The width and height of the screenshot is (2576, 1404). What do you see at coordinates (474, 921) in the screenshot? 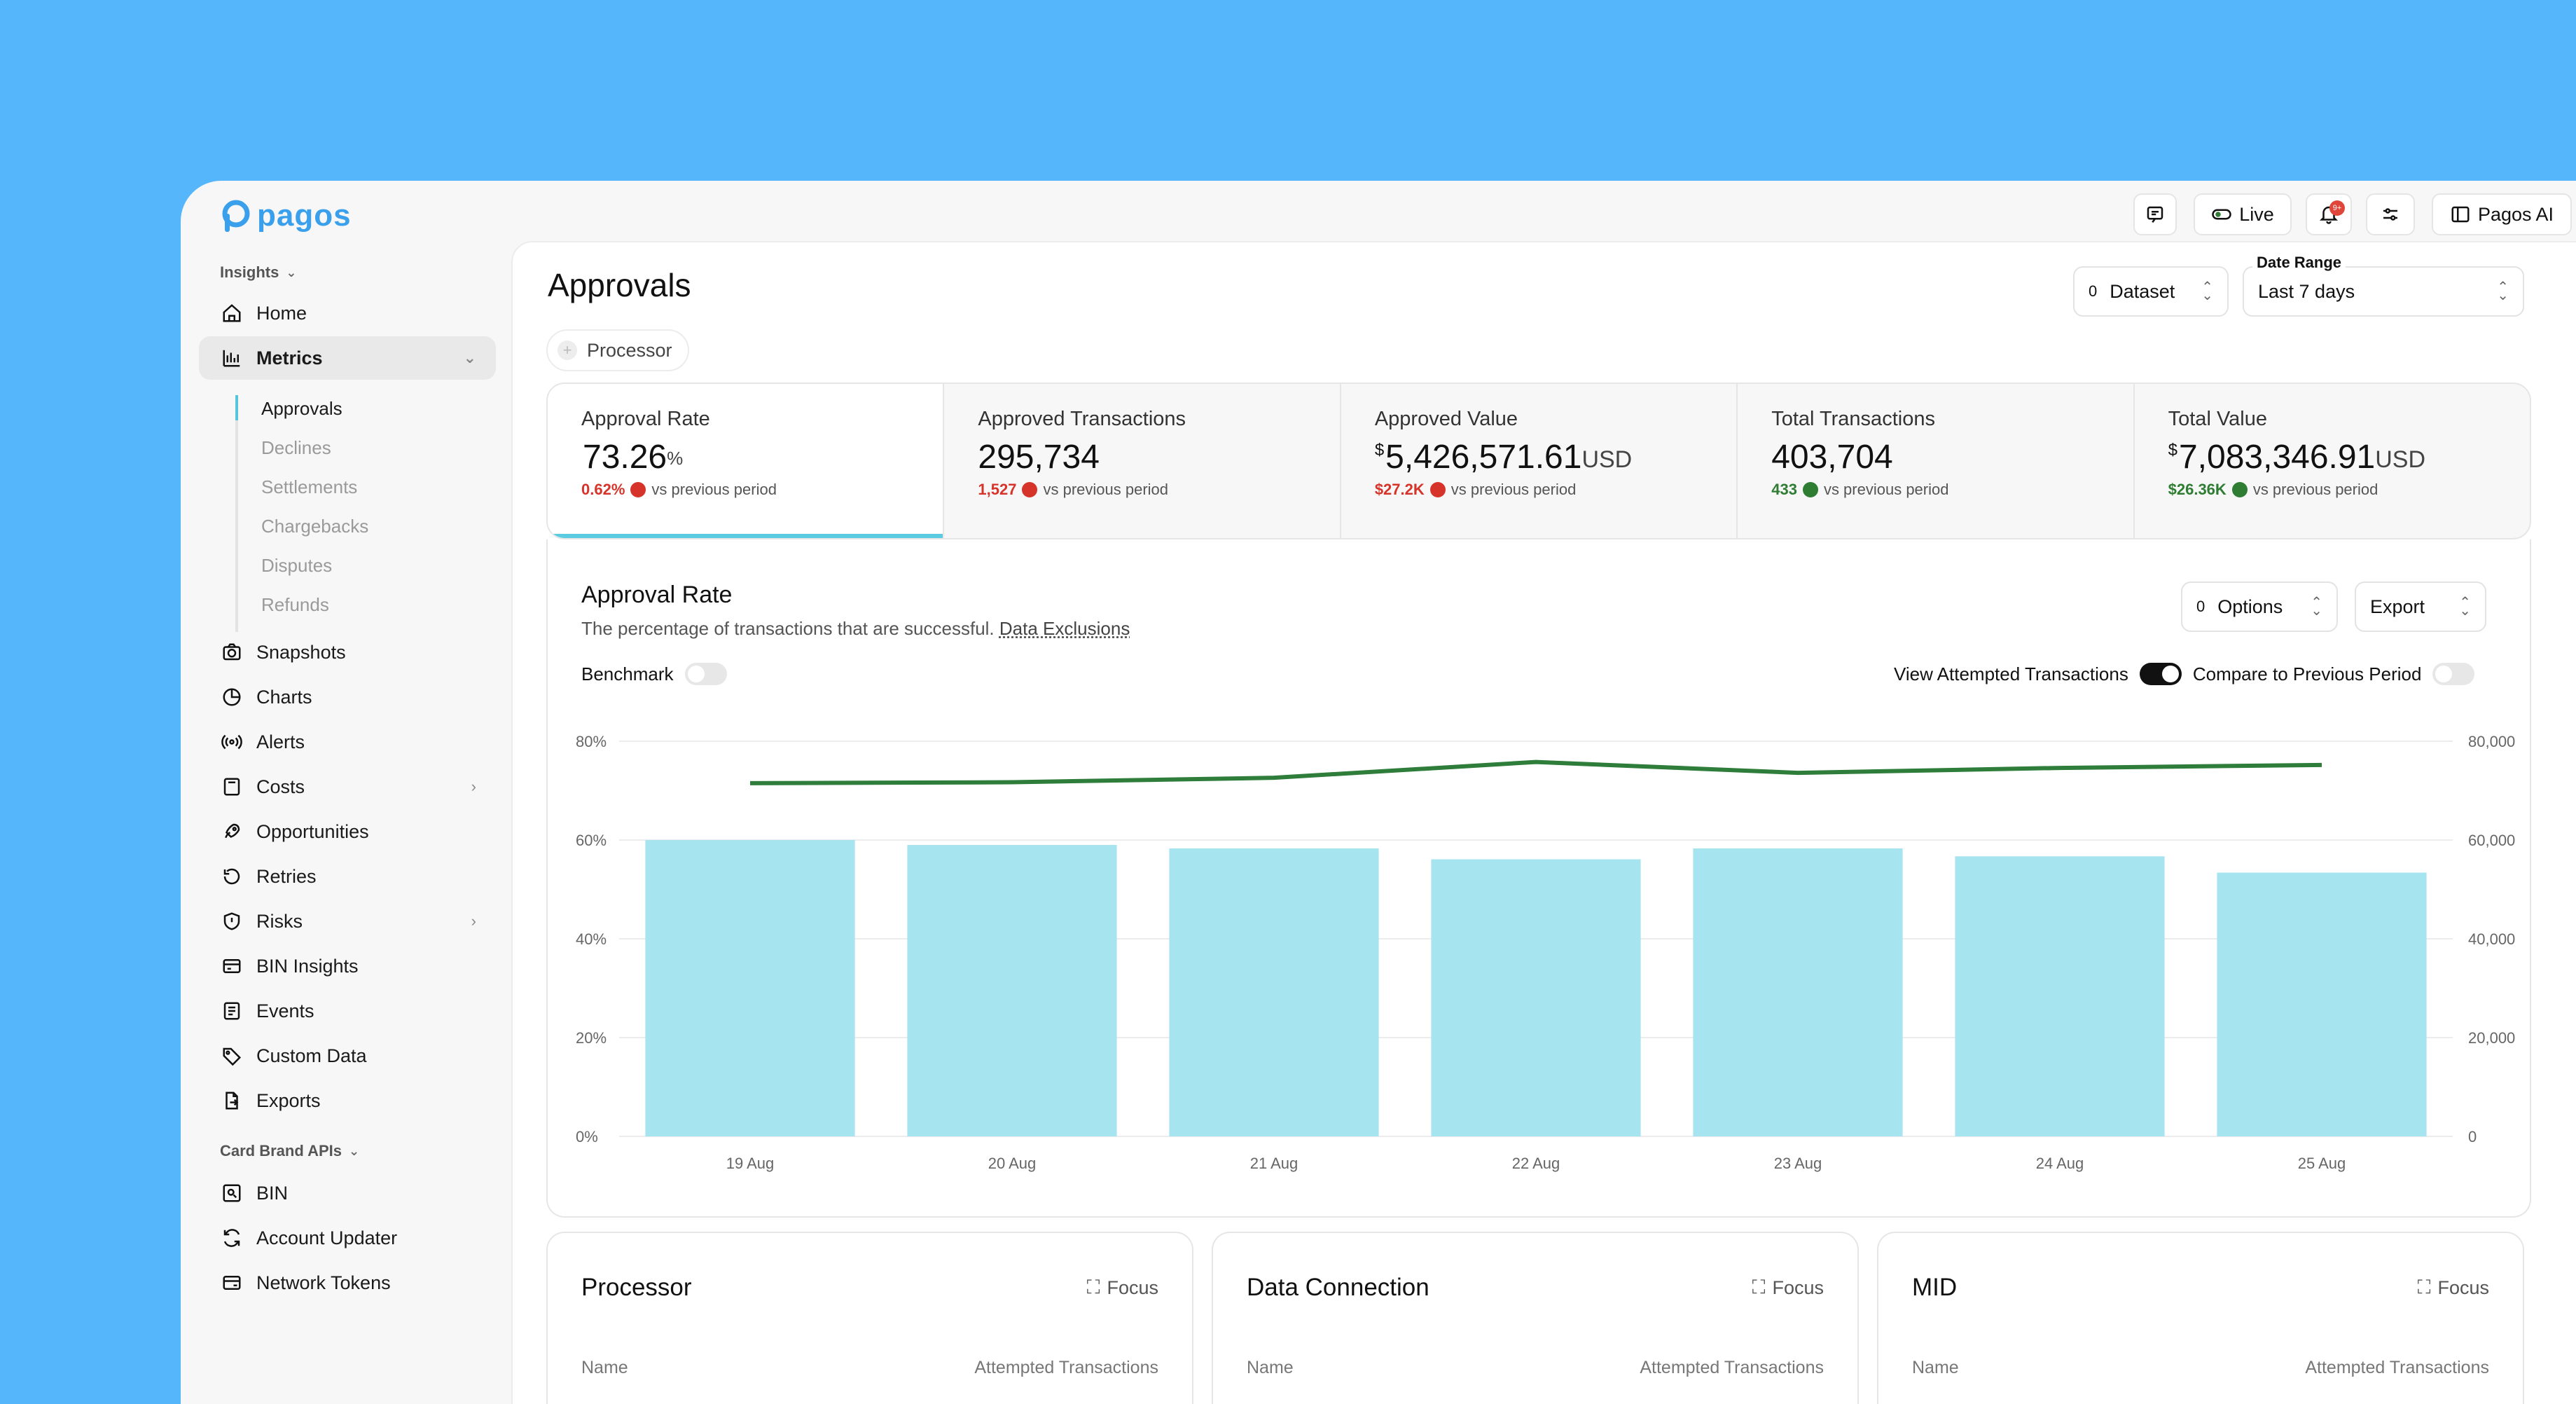
I see `chevron-right-icon: ›` at bounding box center [474, 921].